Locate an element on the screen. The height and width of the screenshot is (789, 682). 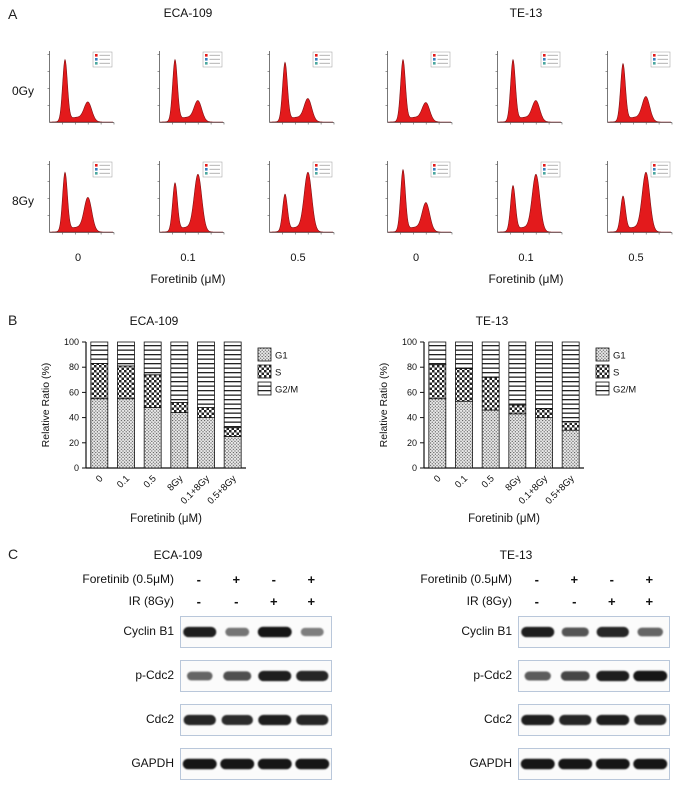
blot-row: GAPDH is located at coordinates (520, 764).